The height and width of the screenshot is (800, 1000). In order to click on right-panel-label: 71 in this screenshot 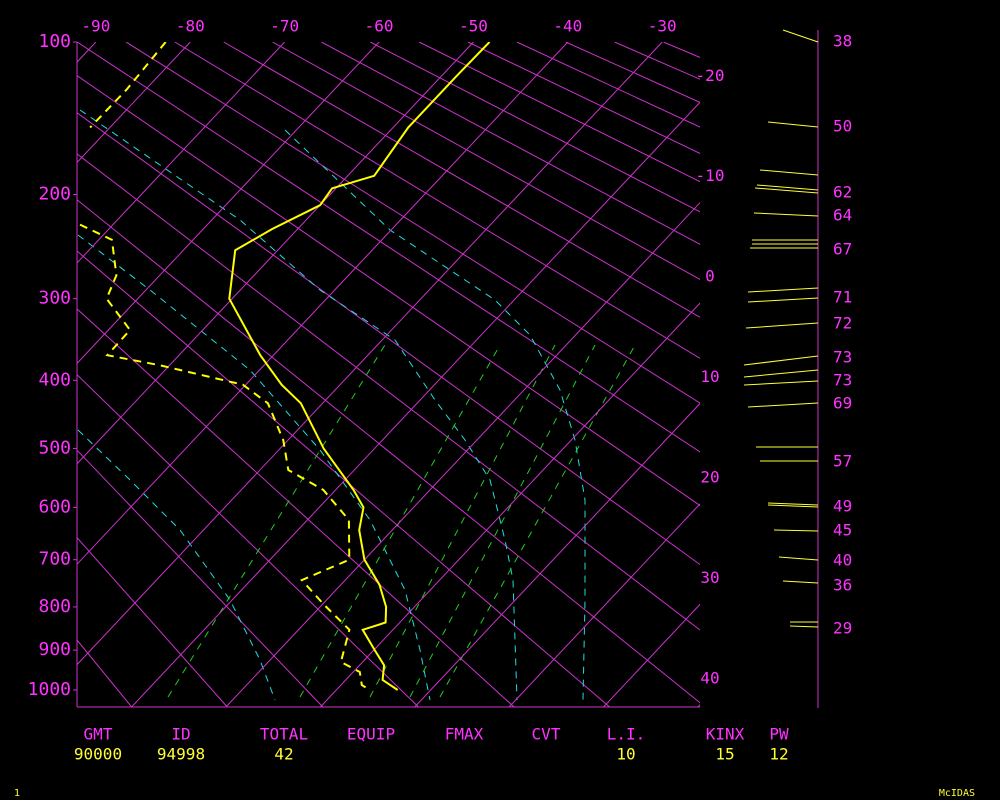, I will do `click(842, 297)`.